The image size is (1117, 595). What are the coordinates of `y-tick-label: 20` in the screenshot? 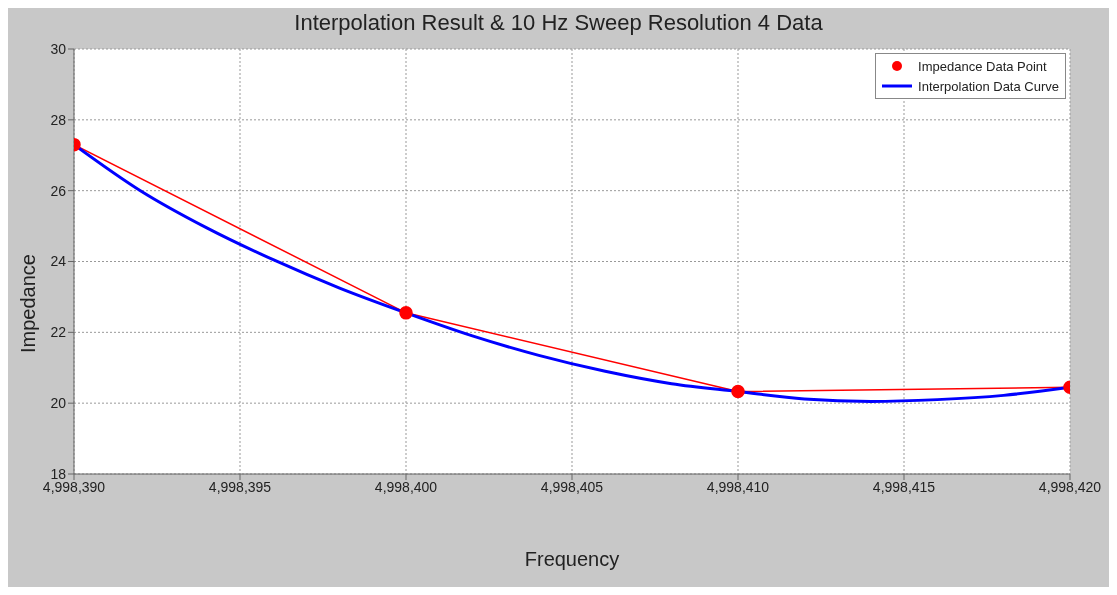 It's located at (58, 403).